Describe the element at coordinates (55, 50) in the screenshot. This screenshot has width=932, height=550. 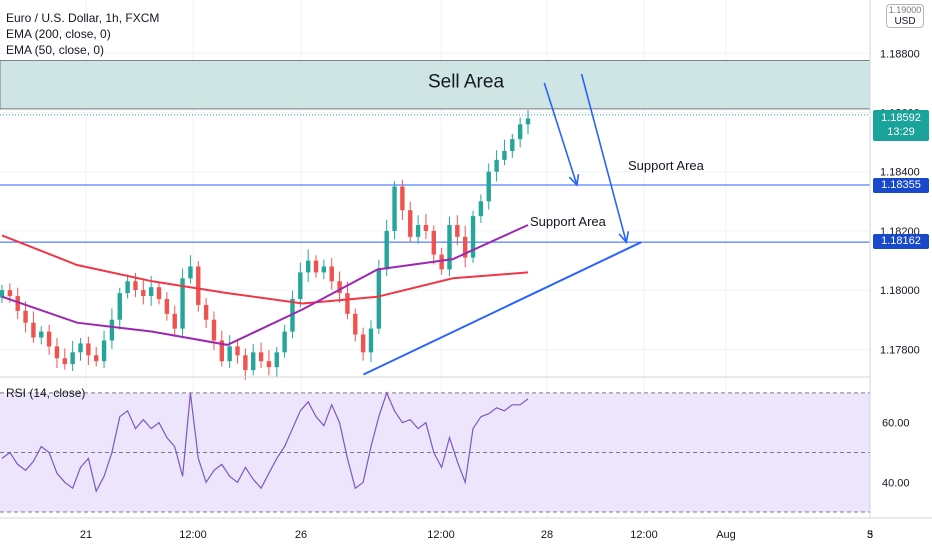
I see `ema50-legend: EMA (50, close, 0)` at that location.